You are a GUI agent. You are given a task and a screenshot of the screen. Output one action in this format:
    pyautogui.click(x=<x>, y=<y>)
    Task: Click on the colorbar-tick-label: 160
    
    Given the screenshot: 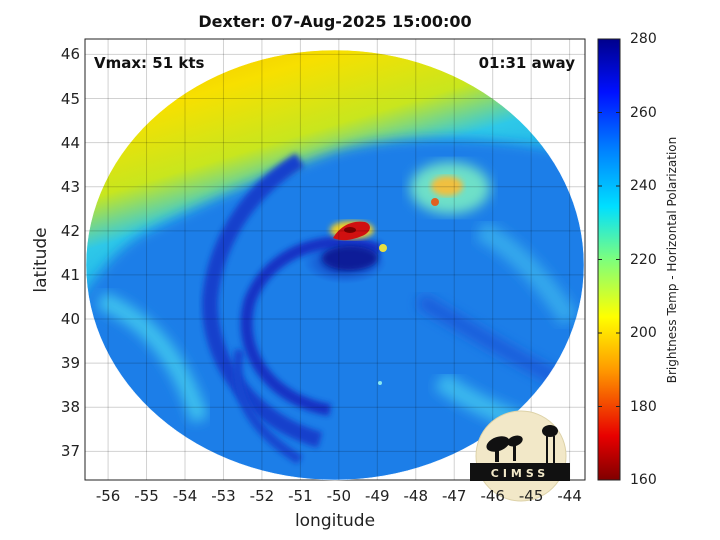 What is the action you would take?
    pyautogui.click(x=643, y=480)
    